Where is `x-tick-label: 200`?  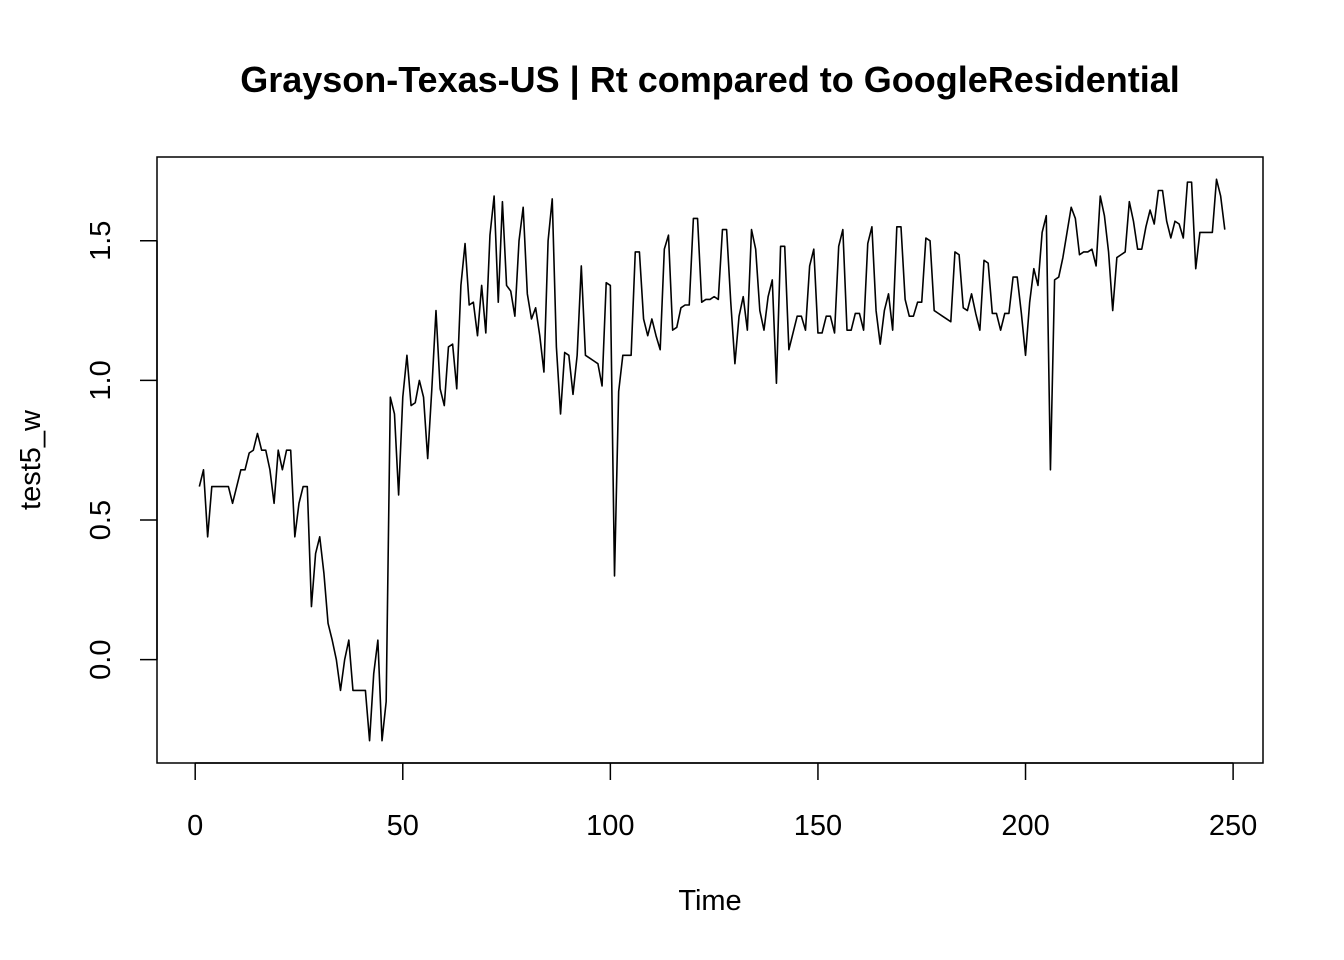 x-tick-label: 200 is located at coordinates (1025, 826).